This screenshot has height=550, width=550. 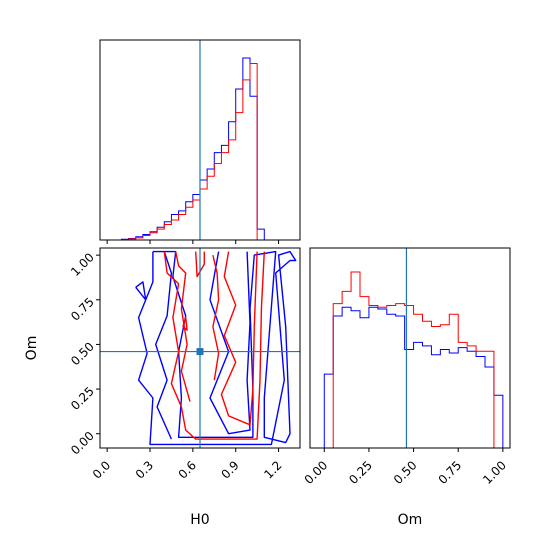 I want to click on contour-xtick-label: 0.9, so click(x=229, y=469).